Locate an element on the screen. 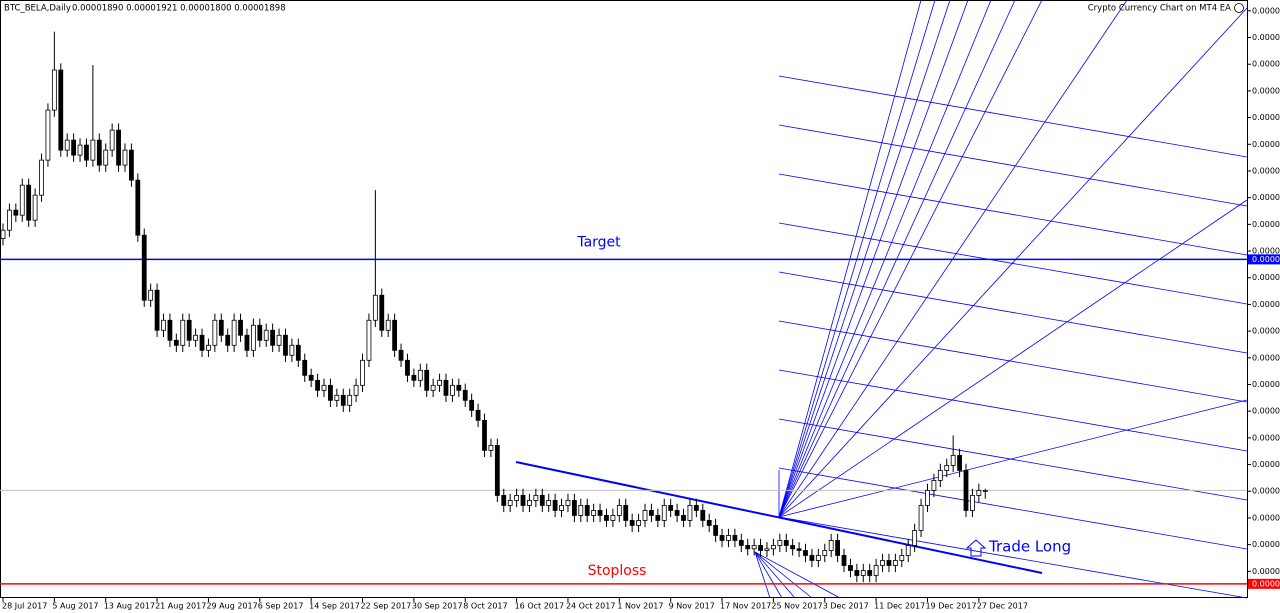  y-tick-label: 0.00003 is located at coordinates (1266, 357).